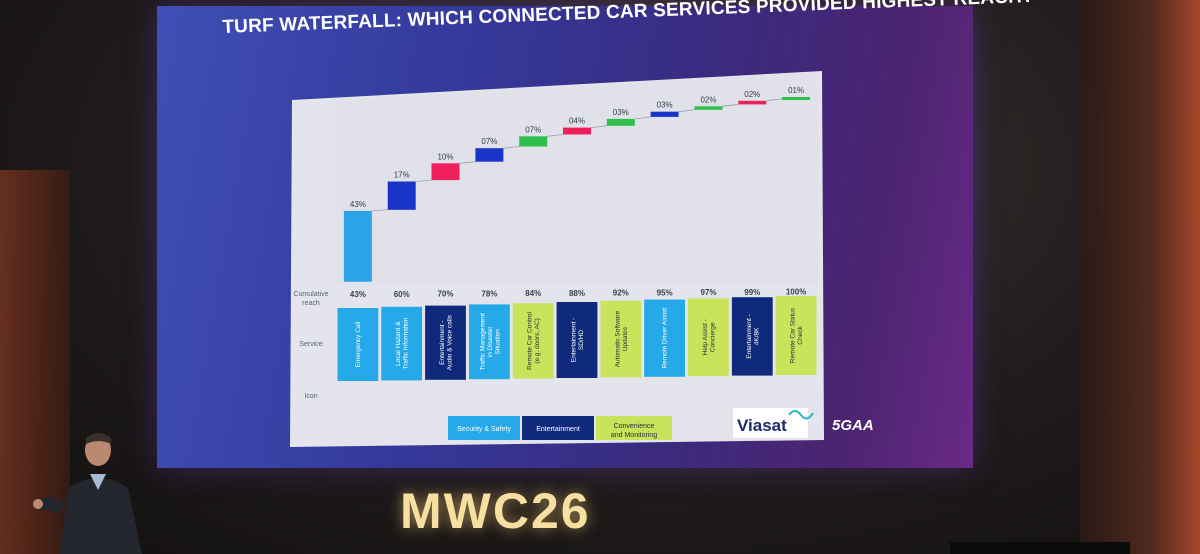  I want to click on service-label: Remote Car StatusCheck, so click(797, 335).